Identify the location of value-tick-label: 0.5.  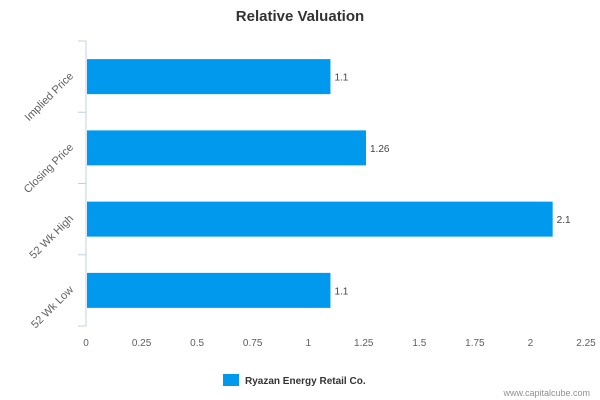
(197, 343).